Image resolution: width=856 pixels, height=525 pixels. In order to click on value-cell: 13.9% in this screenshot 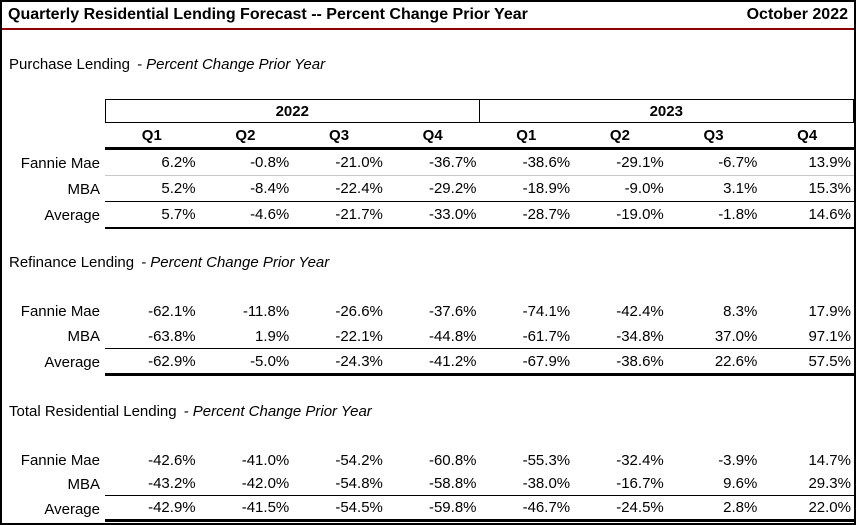, I will do `click(807, 163)`.